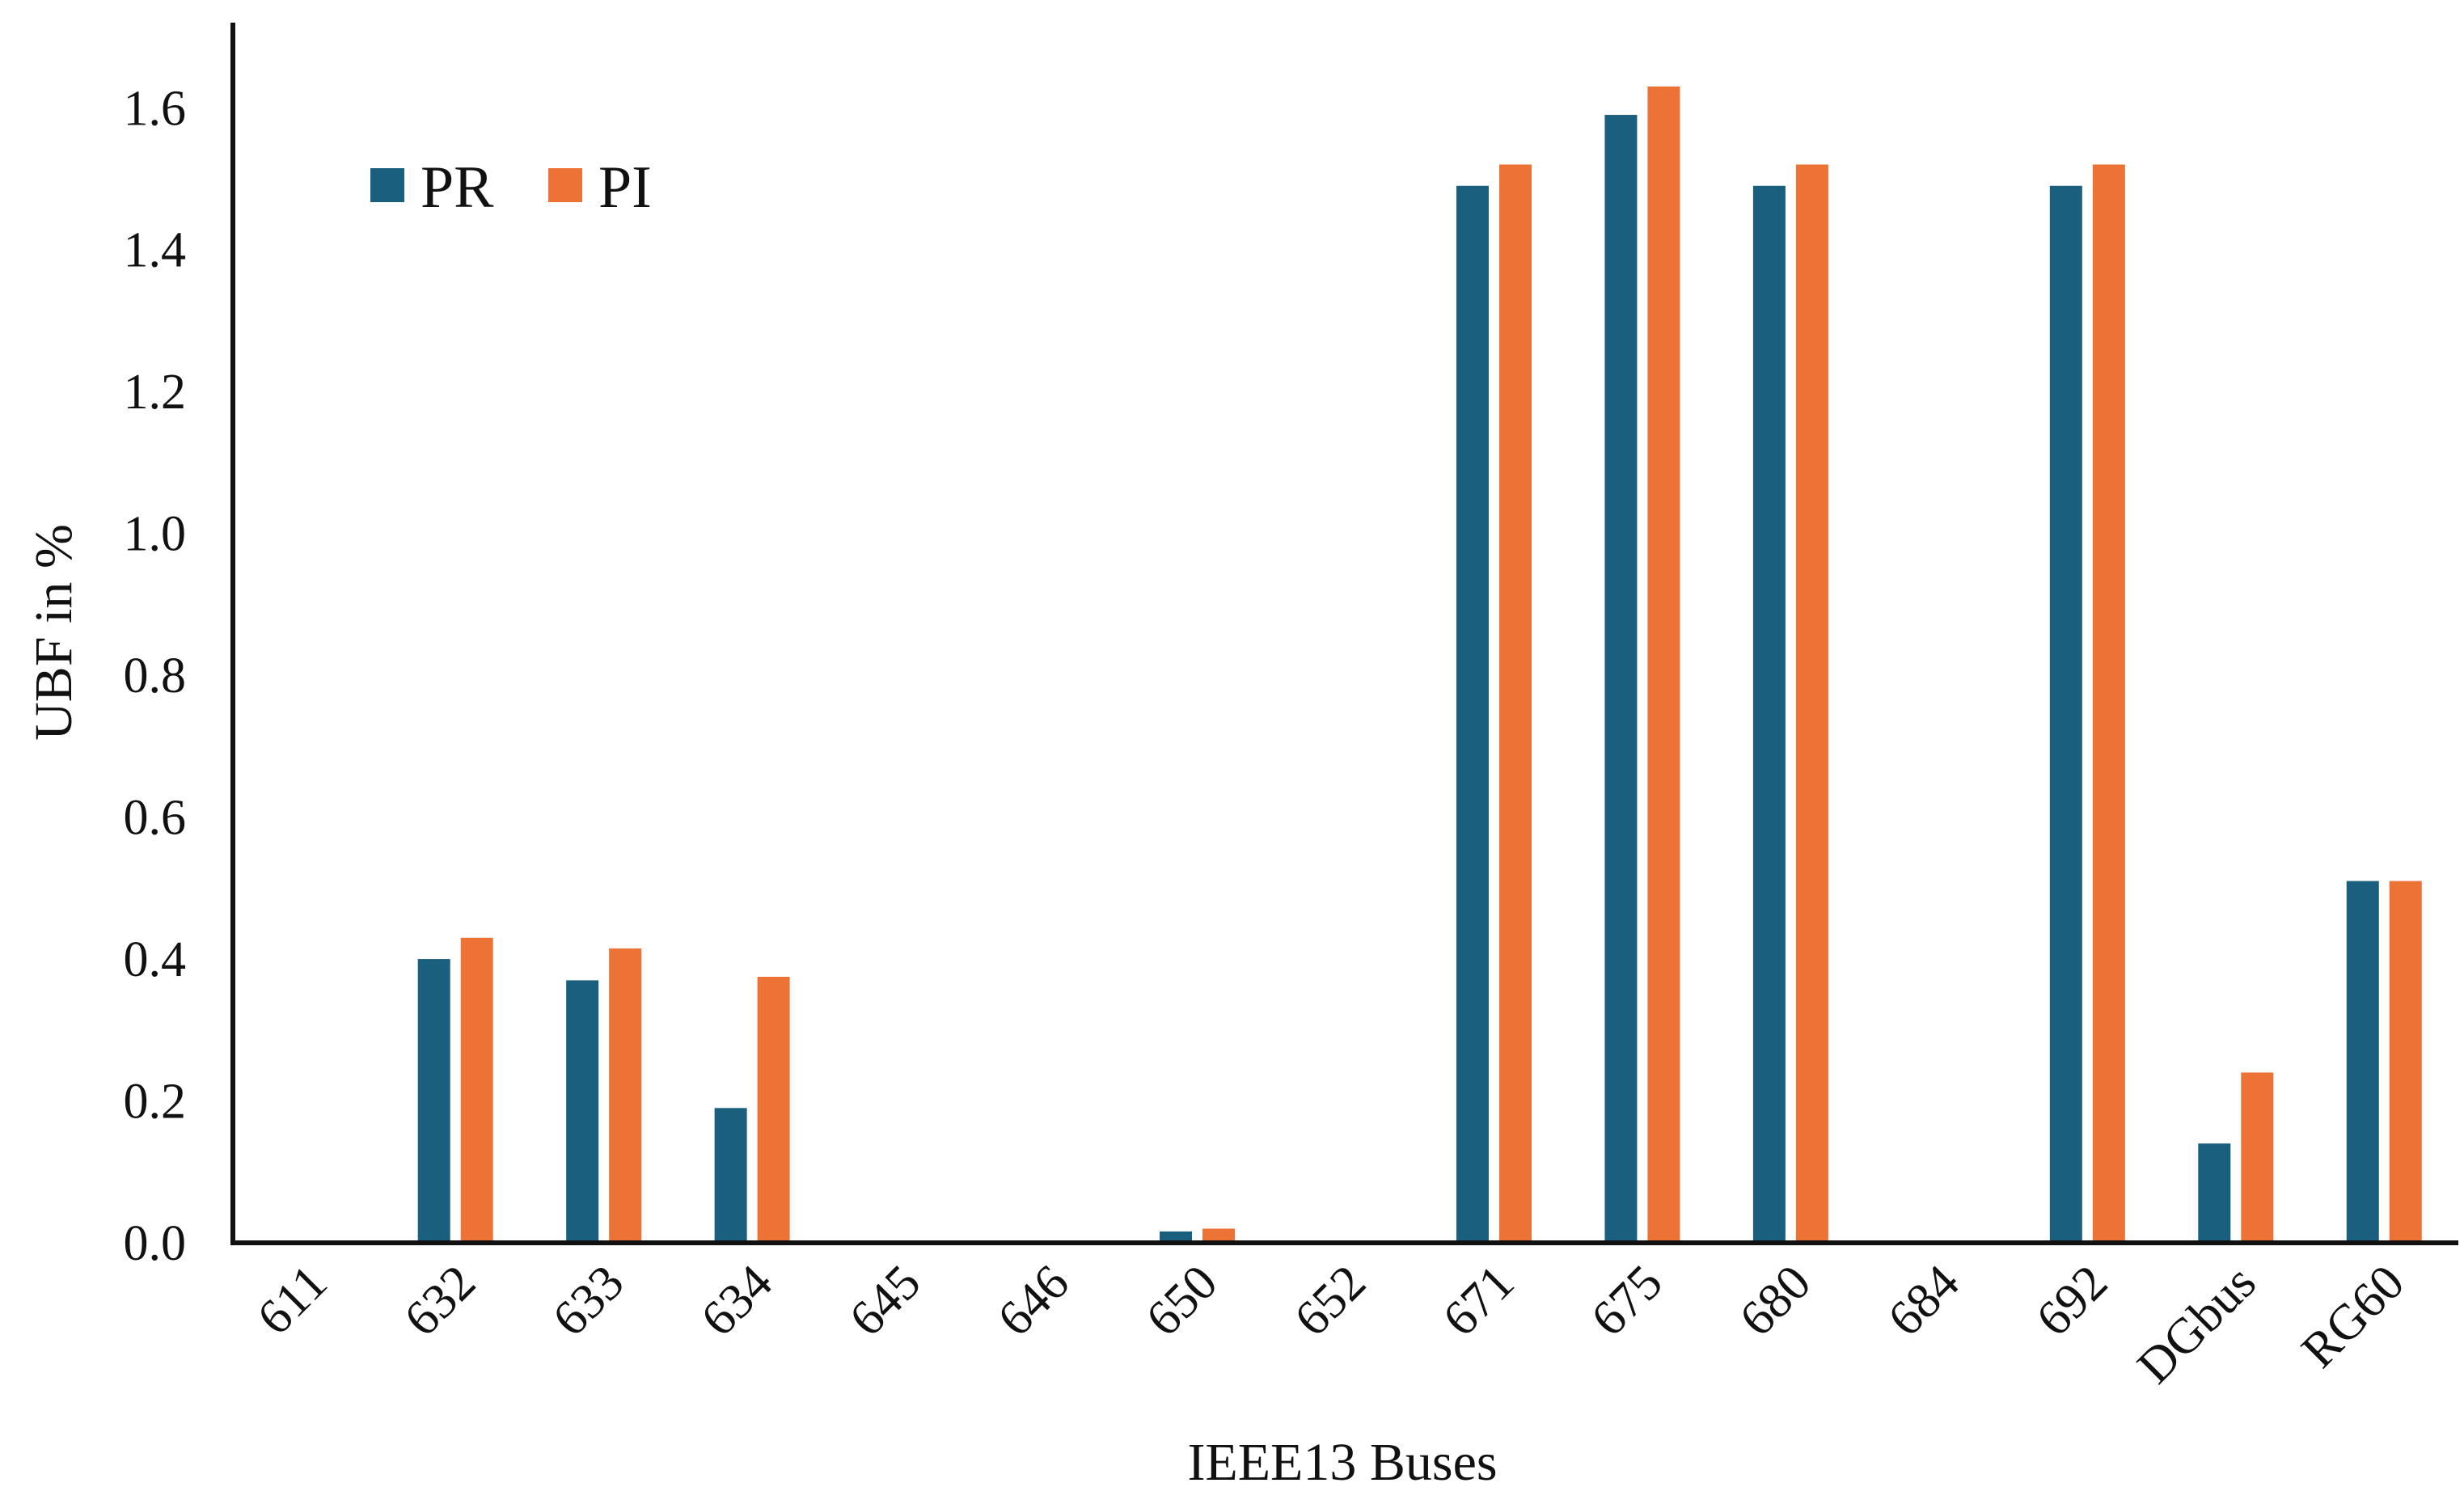  Describe the element at coordinates (1330, 1301) in the screenshot. I see `x-tick-label: 652` at that location.